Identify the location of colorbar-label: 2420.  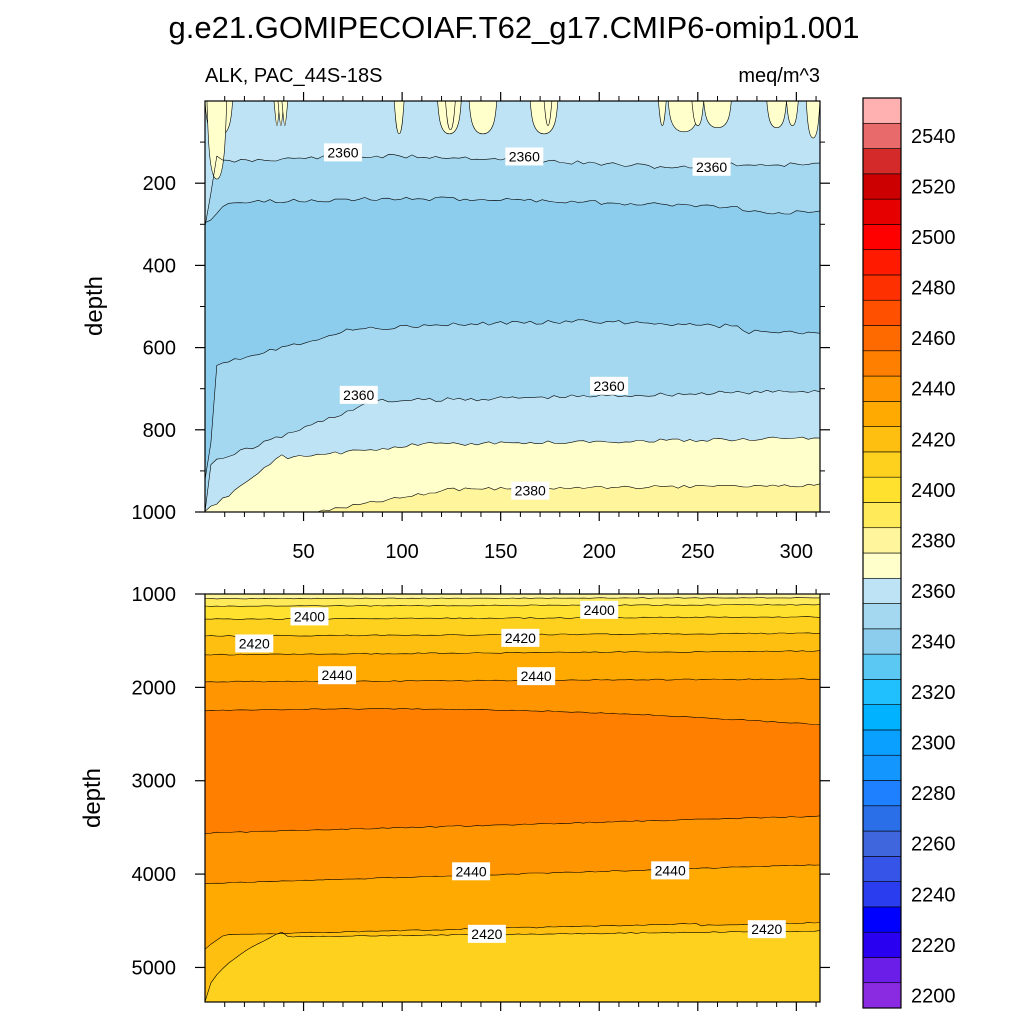
(933, 440).